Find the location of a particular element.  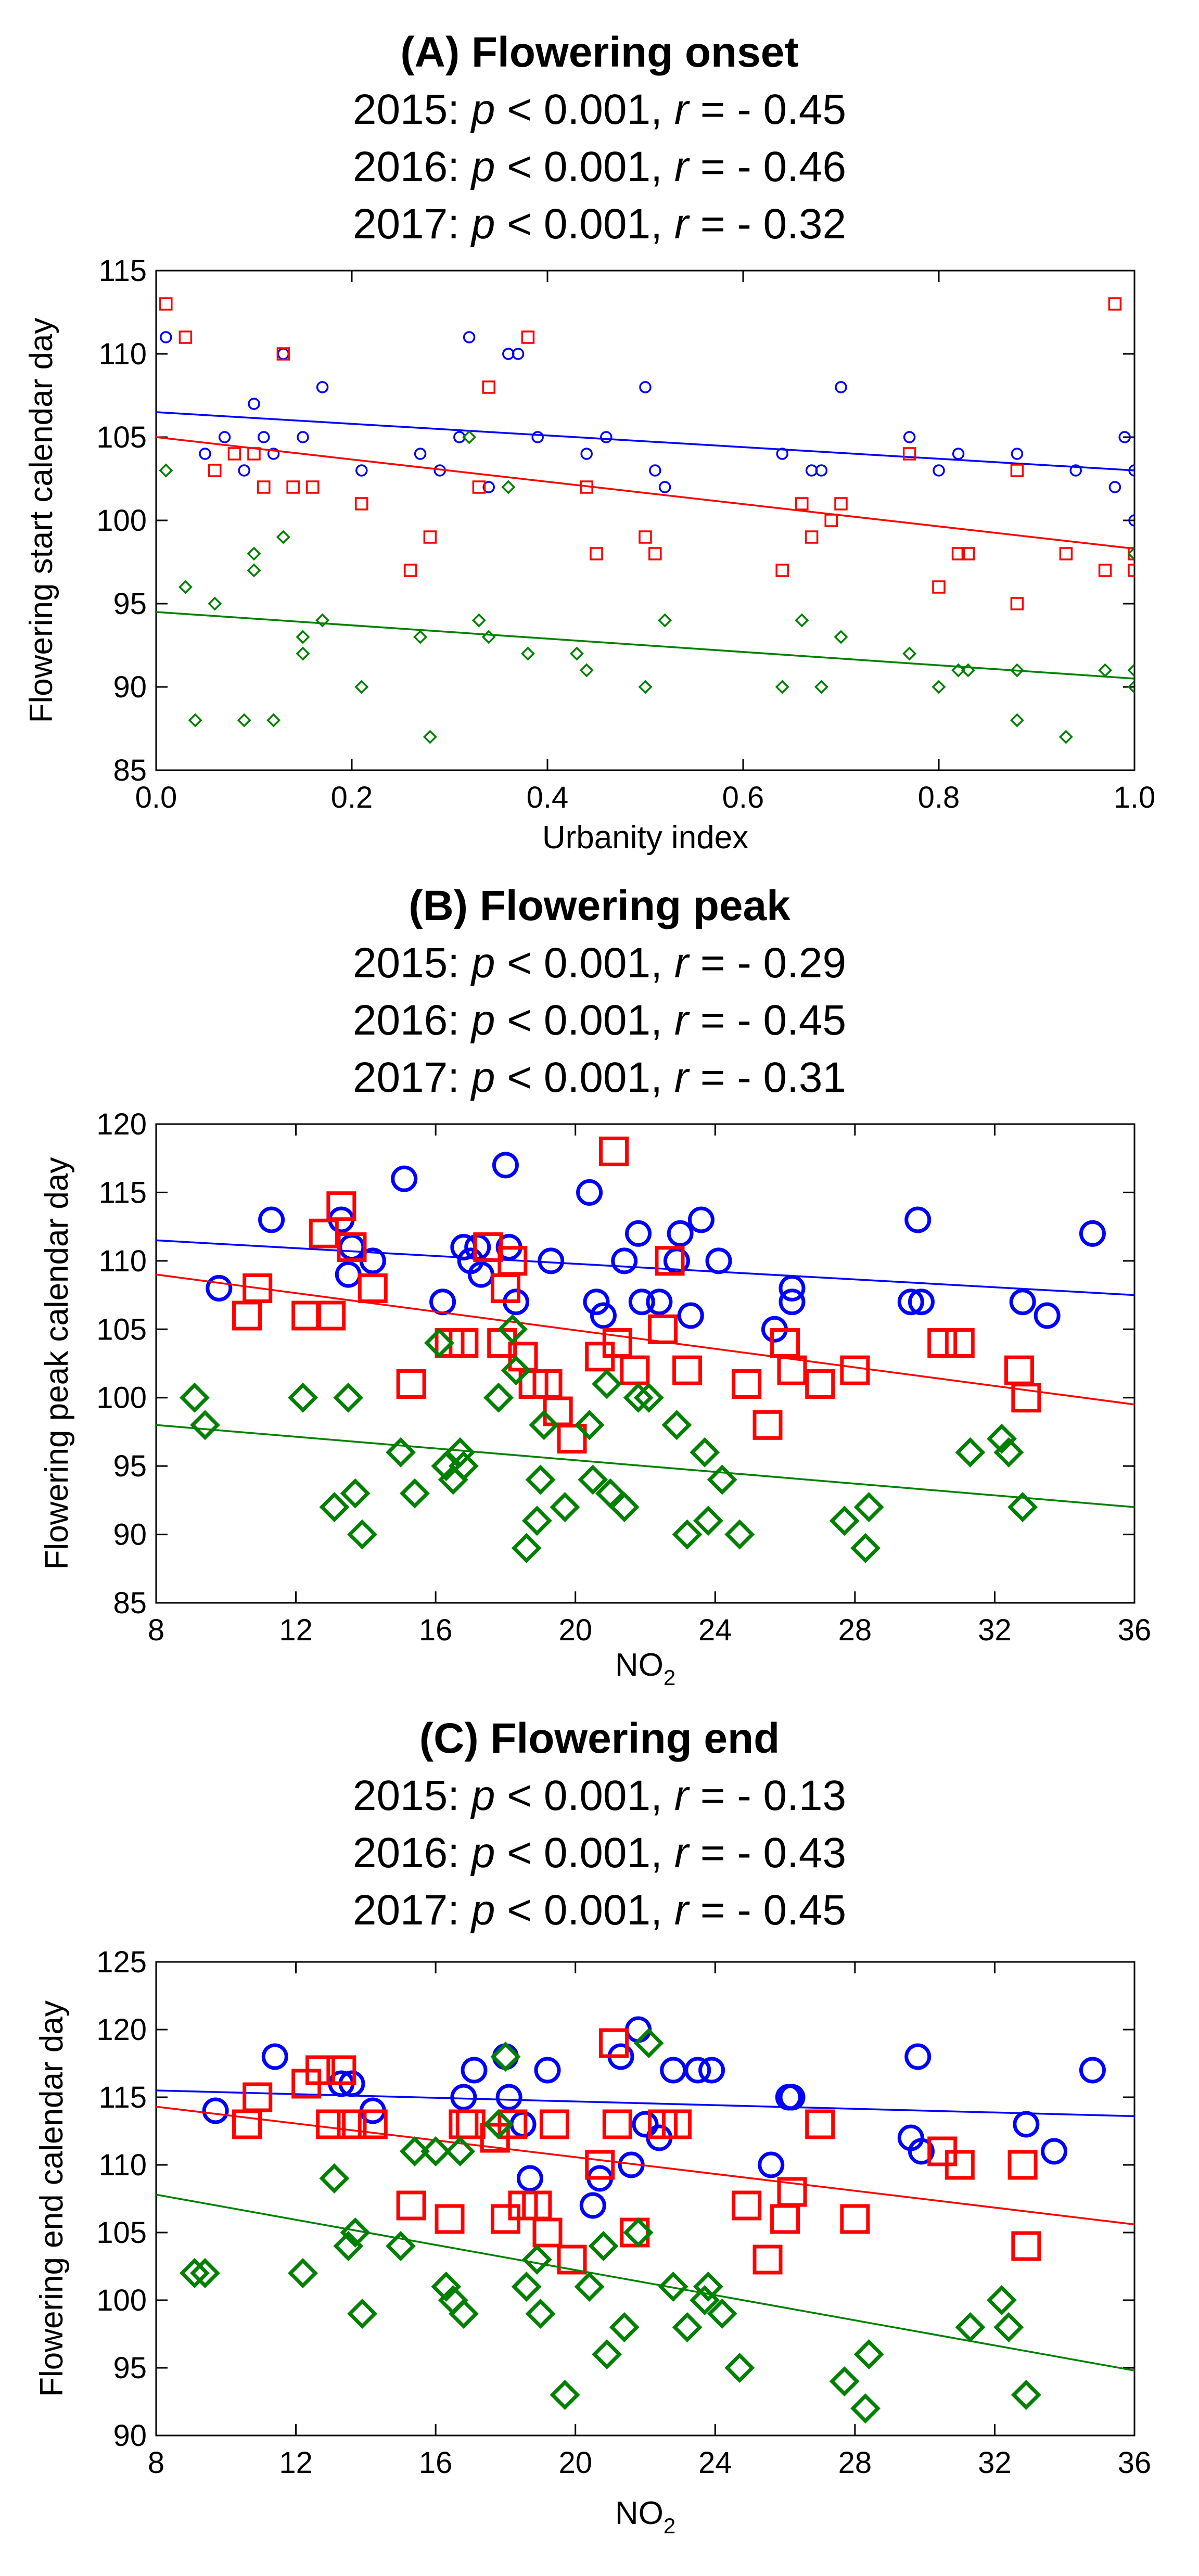

y-tick-label: 105 is located at coordinates (121, 437).